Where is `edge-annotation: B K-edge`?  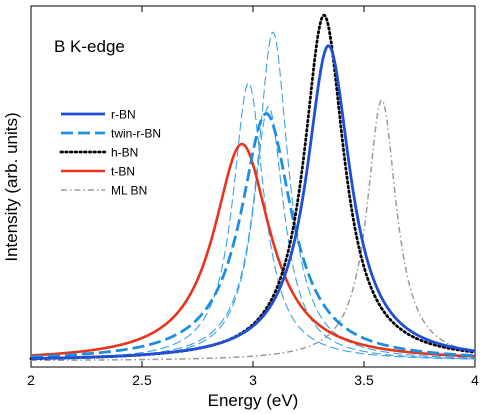
edge-annotation: B K-edge is located at coordinates (89, 46).